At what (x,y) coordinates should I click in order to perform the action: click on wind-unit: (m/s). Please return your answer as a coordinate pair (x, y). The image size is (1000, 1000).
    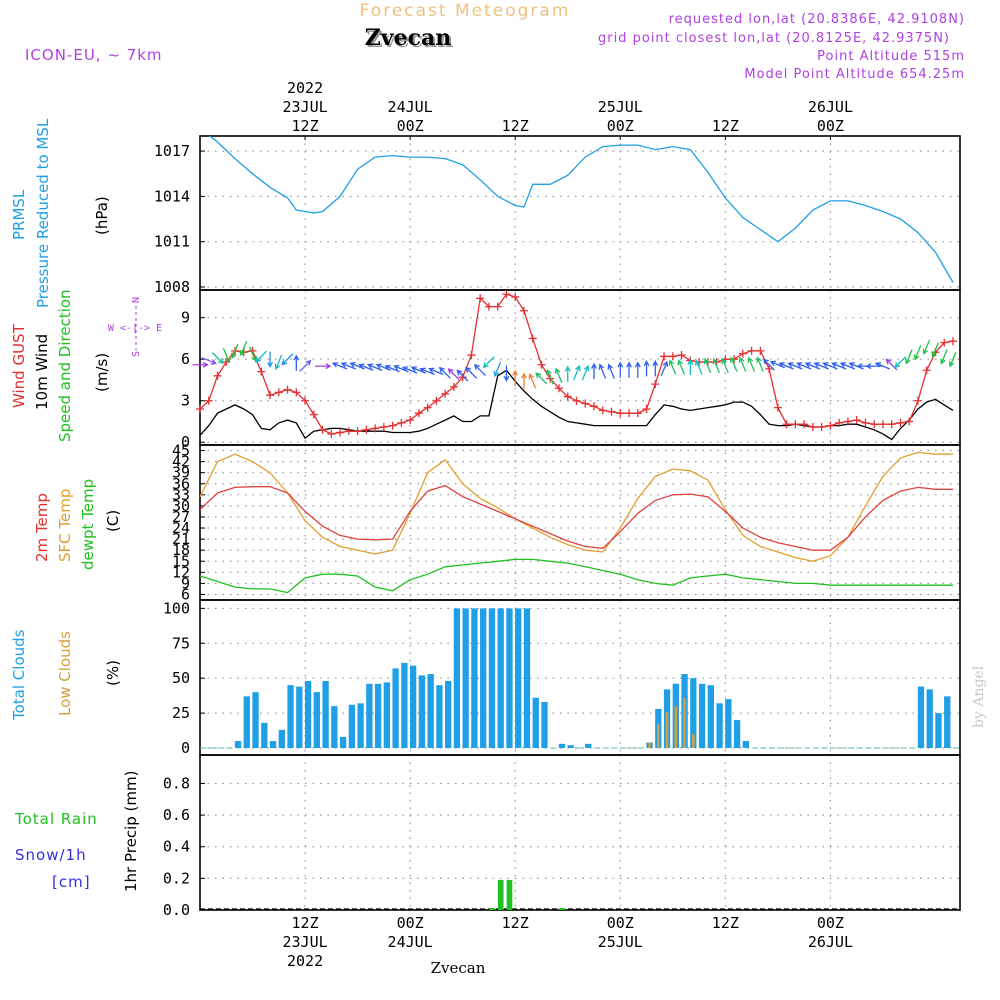
    Looking at the image, I should click on (102, 372).